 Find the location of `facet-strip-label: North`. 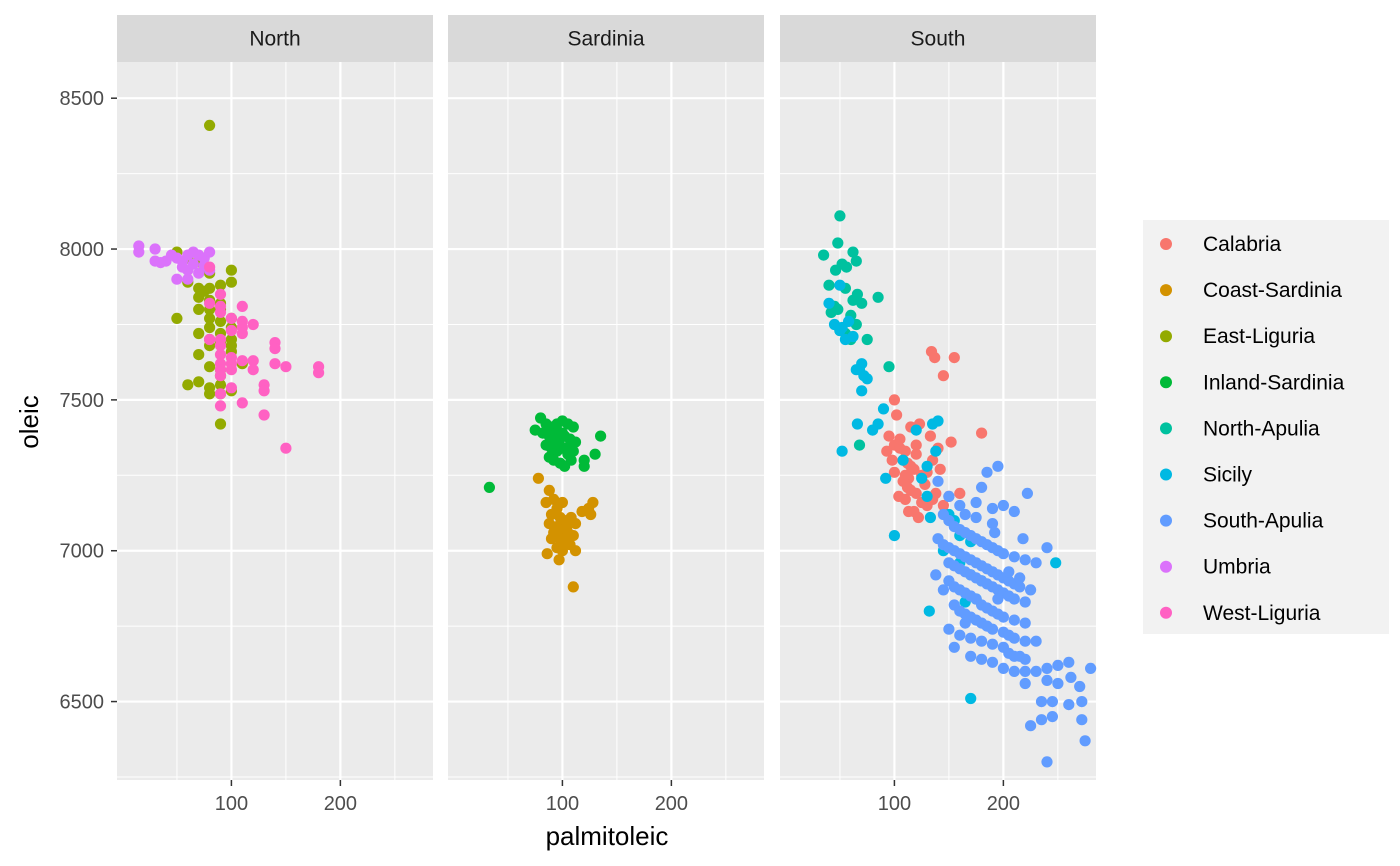

facet-strip-label: North is located at coordinates (274, 39).